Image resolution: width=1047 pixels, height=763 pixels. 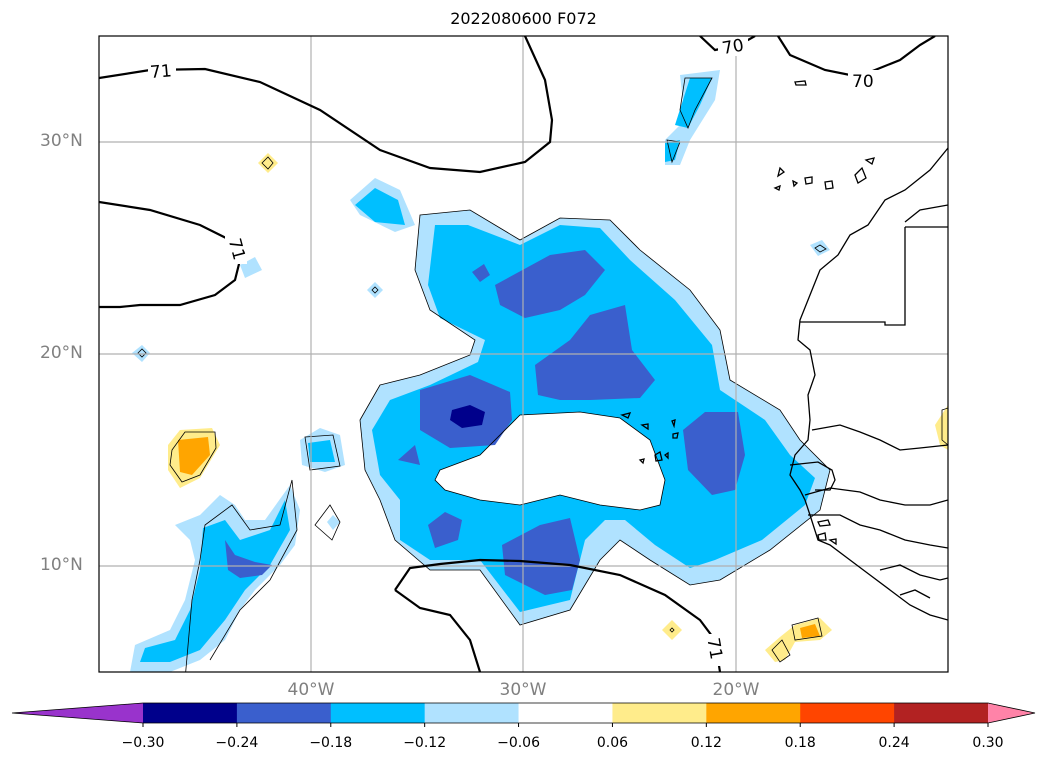 What do you see at coordinates (237, 743) in the screenshot?
I see `colorbar-tick-label: −0.24` at bounding box center [237, 743].